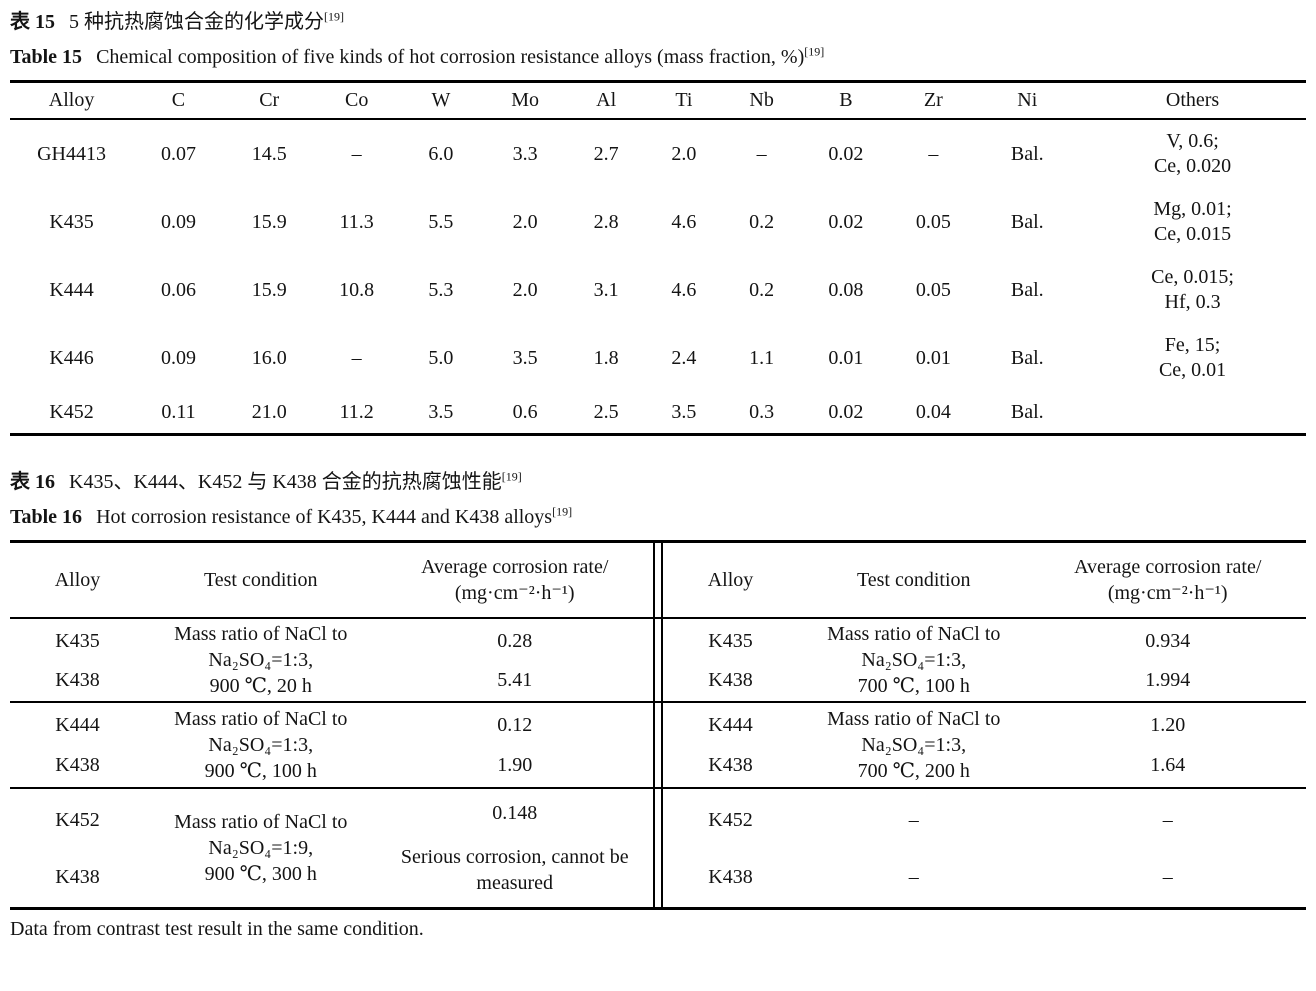 The width and height of the screenshot is (1316, 991). I want to click on header-w: W, so click(441, 100).